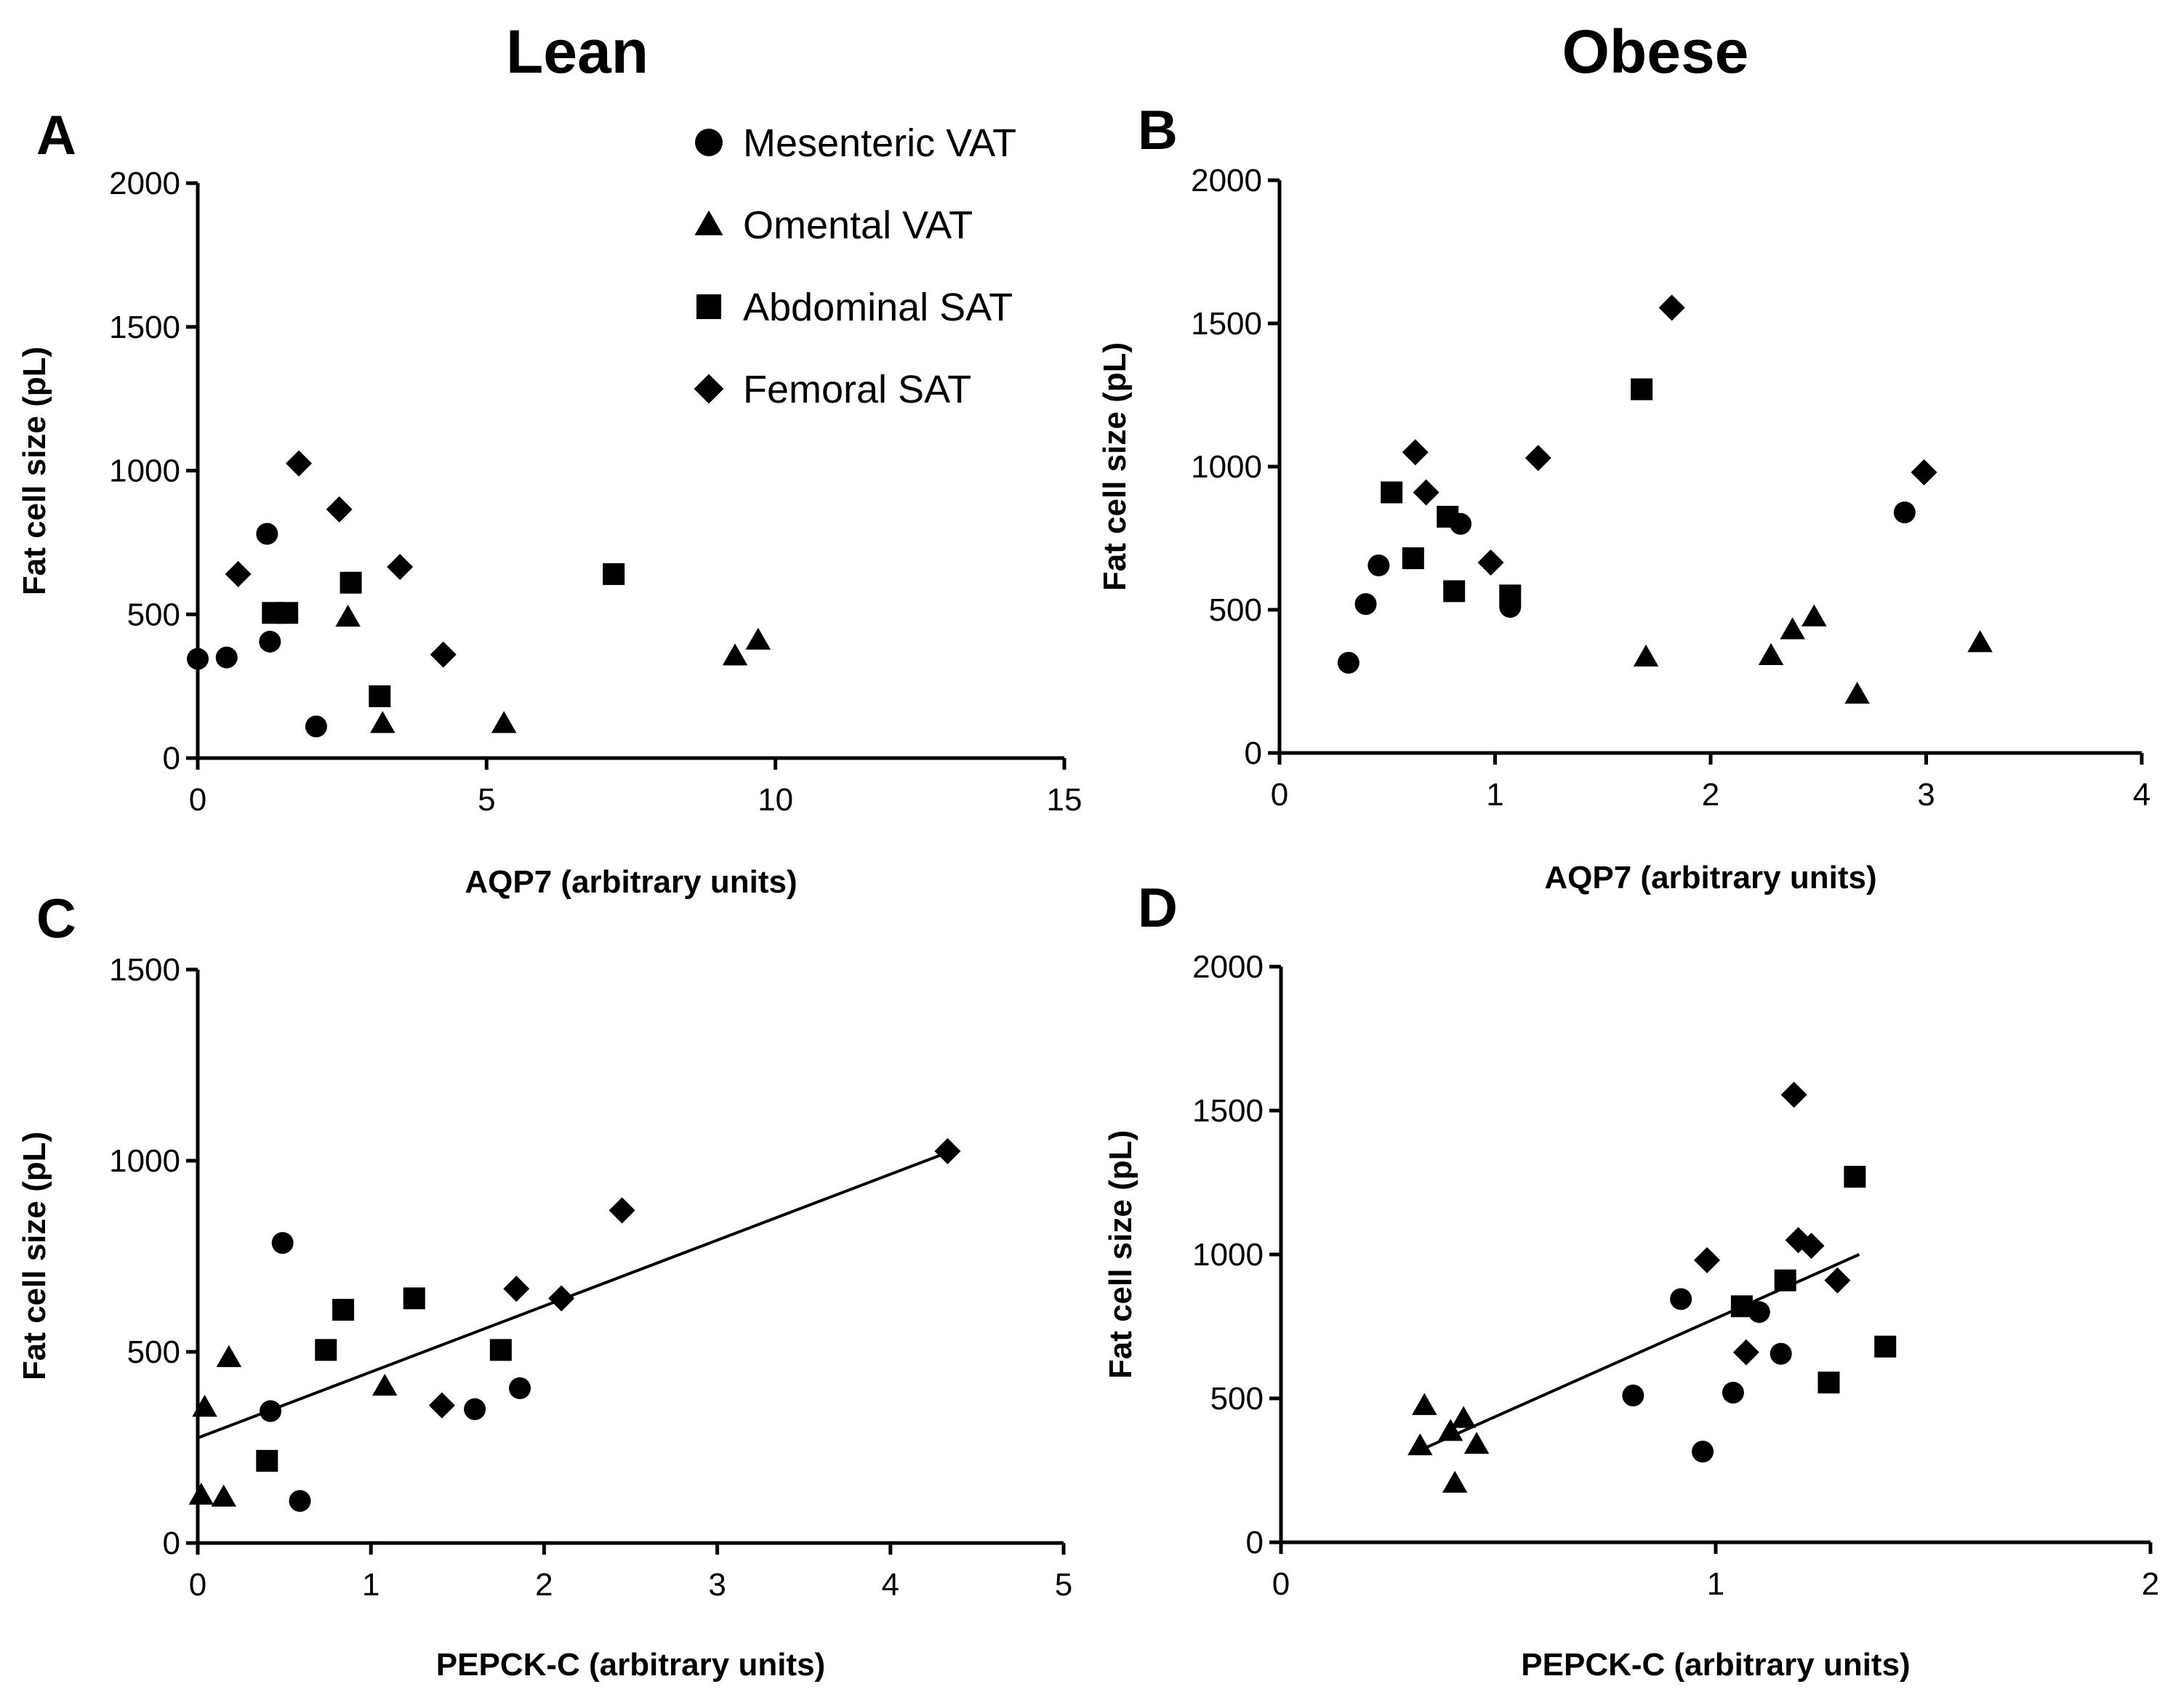 This screenshot has width=2181, height=1708. What do you see at coordinates (34, 1256) in the screenshot?
I see `y-axis-label-c: Fat cell size (pL)` at bounding box center [34, 1256].